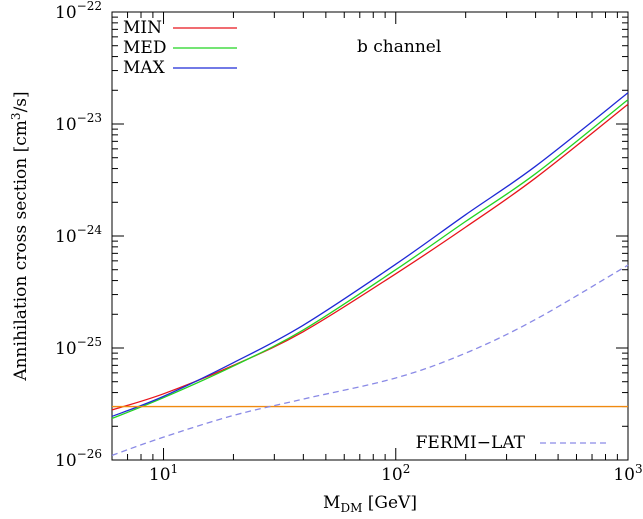 The width and height of the screenshot is (643, 519). Describe the element at coordinates (21, 101) in the screenshot. I see `y-axis-title-end: /s]` at that location.